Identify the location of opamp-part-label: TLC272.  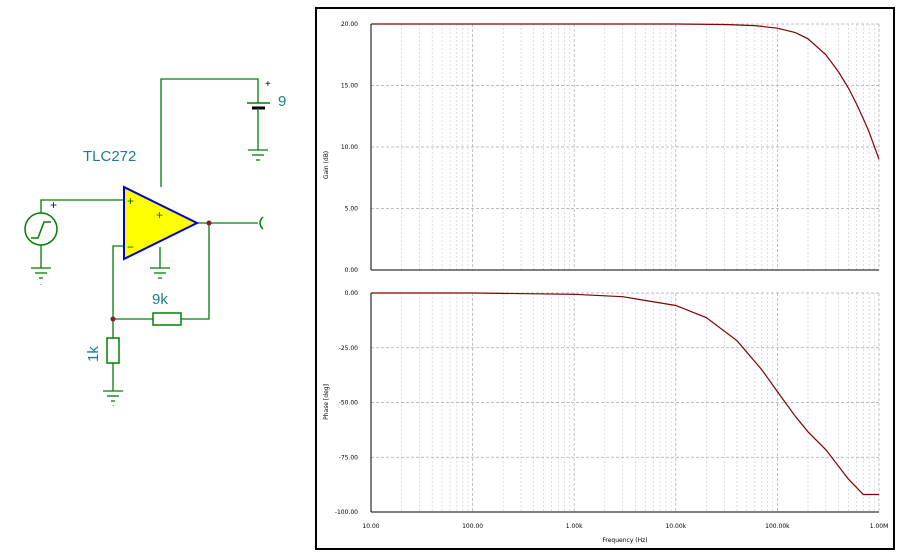
(109, 156).